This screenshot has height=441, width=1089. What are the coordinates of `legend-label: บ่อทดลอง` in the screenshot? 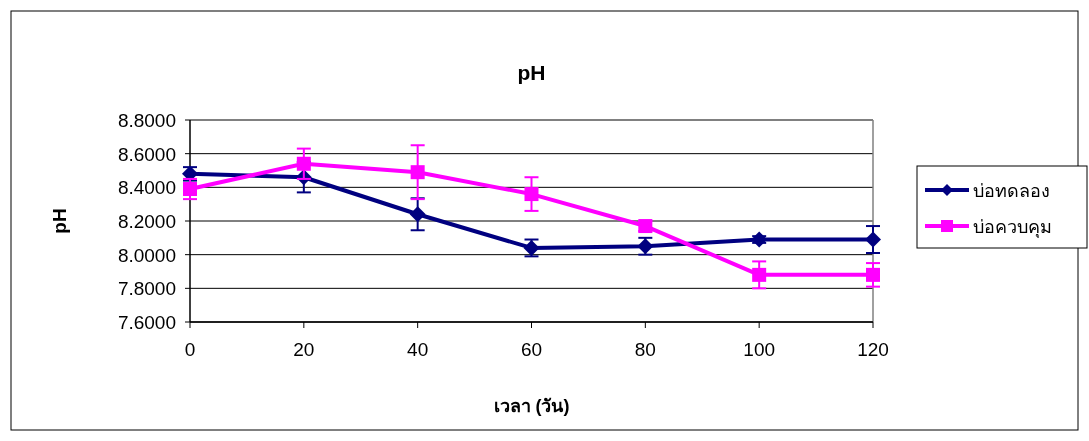 It's located at (1011, 191).